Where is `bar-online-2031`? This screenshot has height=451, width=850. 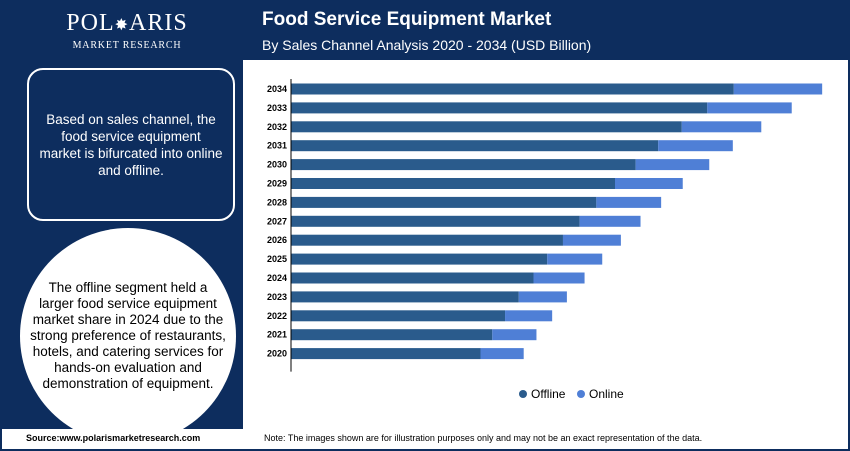 bar-online-2031 is located at coordinates (695, 146).